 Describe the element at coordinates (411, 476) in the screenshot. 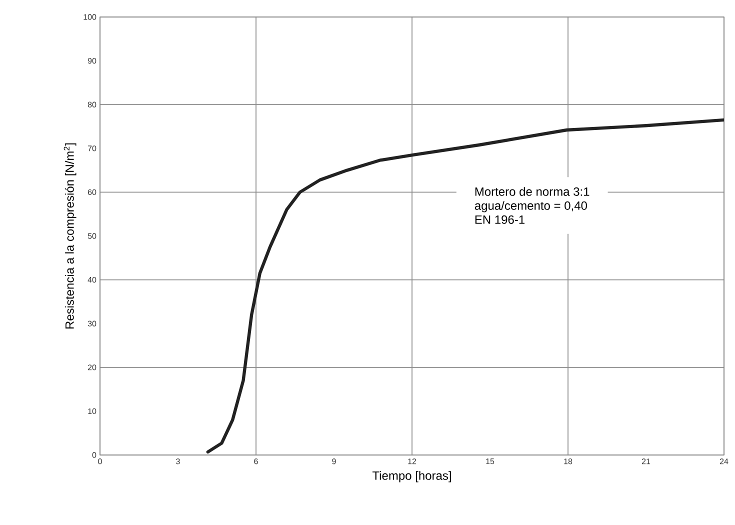

I see `x-axis-title: Tiempo [horas]` at that location.